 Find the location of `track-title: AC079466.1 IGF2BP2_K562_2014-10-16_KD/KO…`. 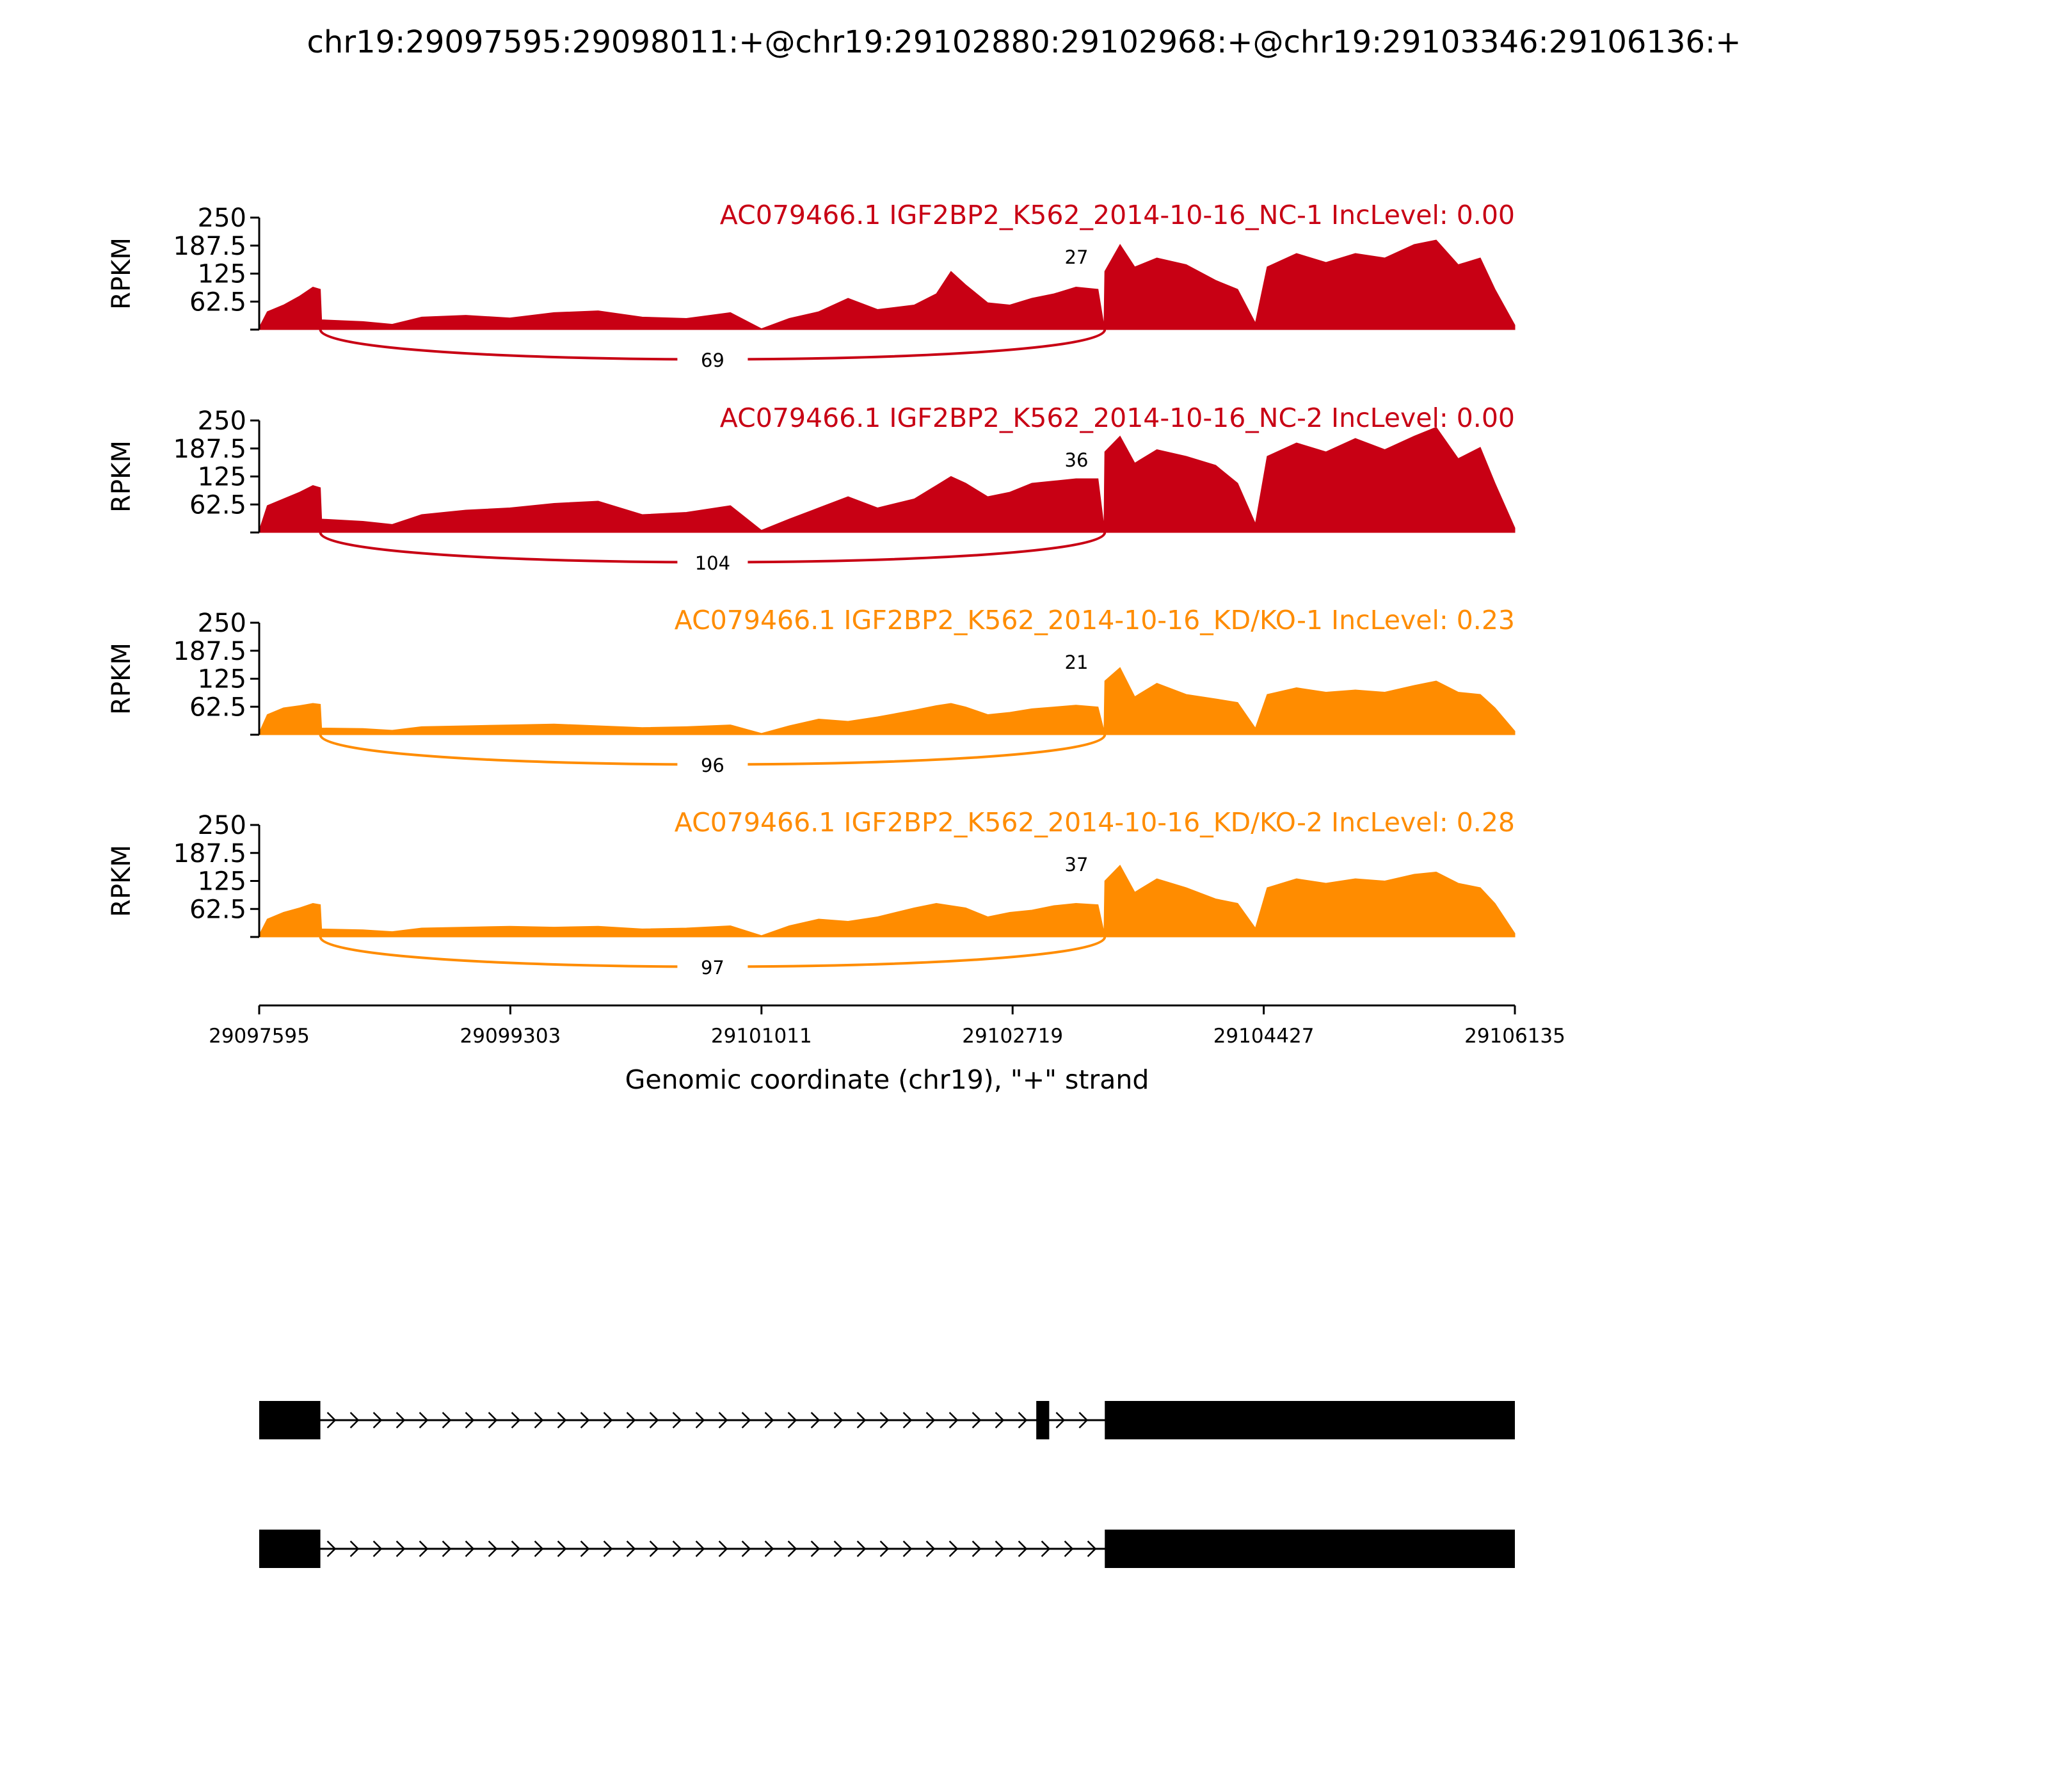

track-title: AC079466.1 IGF2BP2_K562_2014-10-16_KD/KO… is located at coordinates (1095, 822).